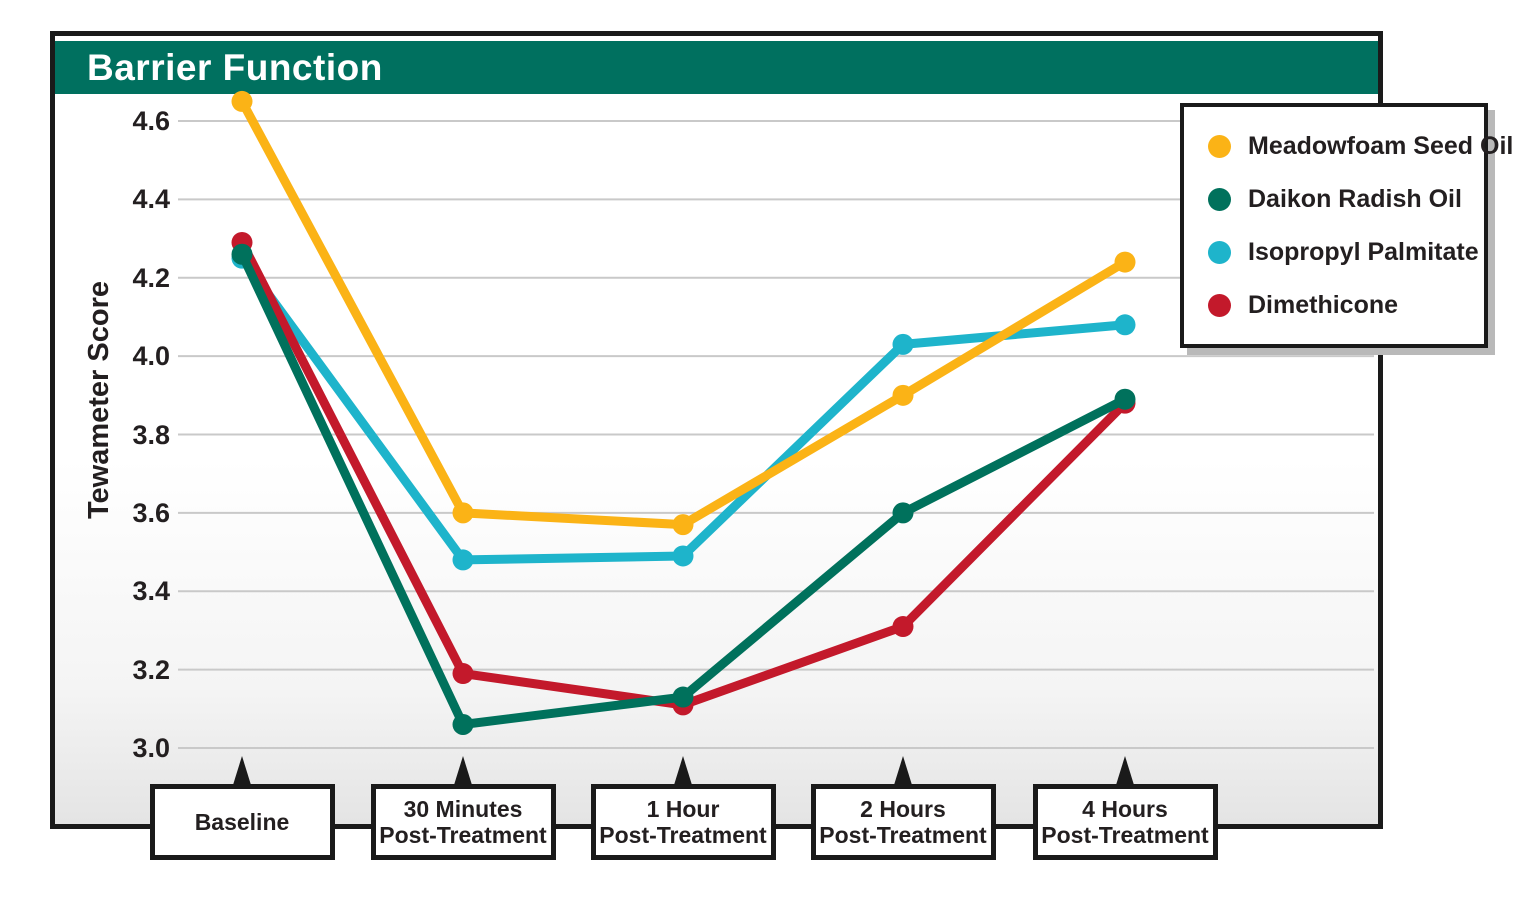 The width and height of the screenshot is (1533, 909). I want to click on y-tick-label: 4.0, so click(151, 356).